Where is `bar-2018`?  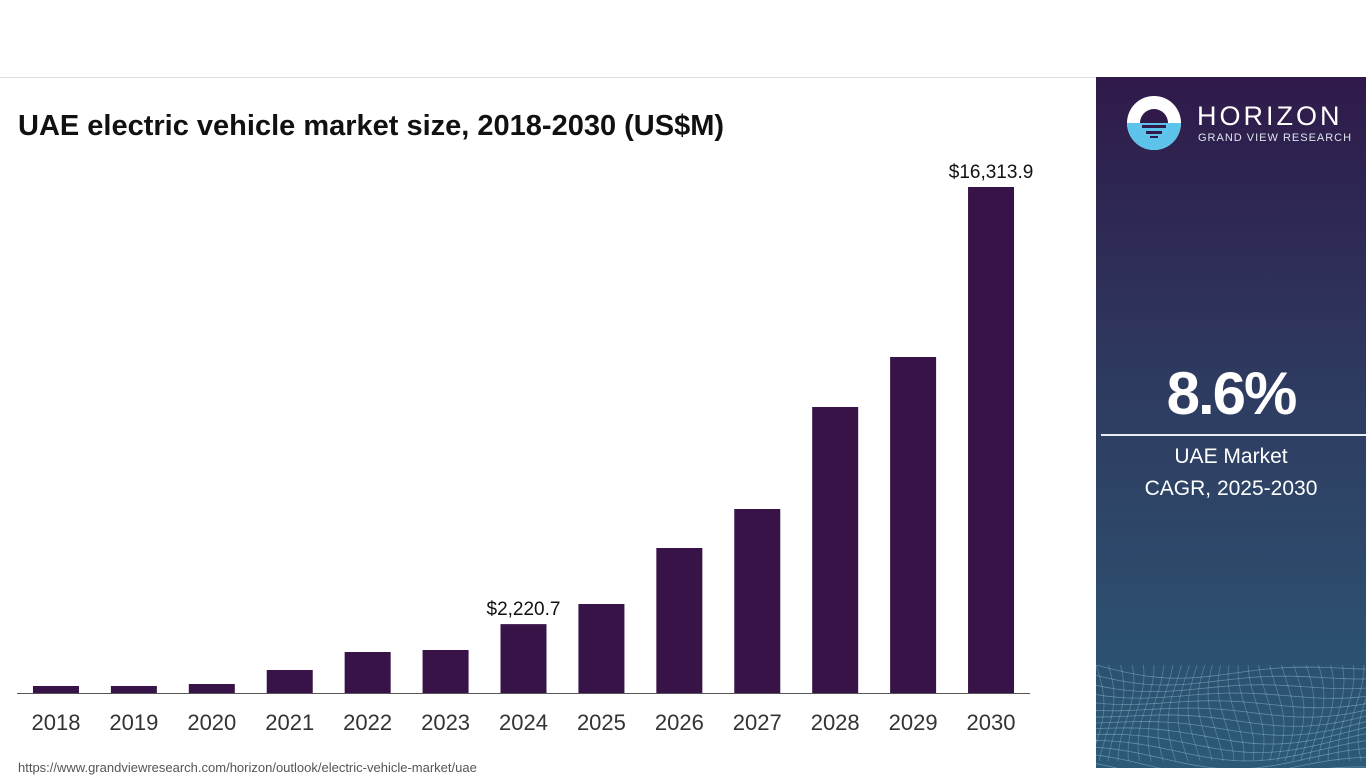
bar-2018 is located at coordinates (55, 689).